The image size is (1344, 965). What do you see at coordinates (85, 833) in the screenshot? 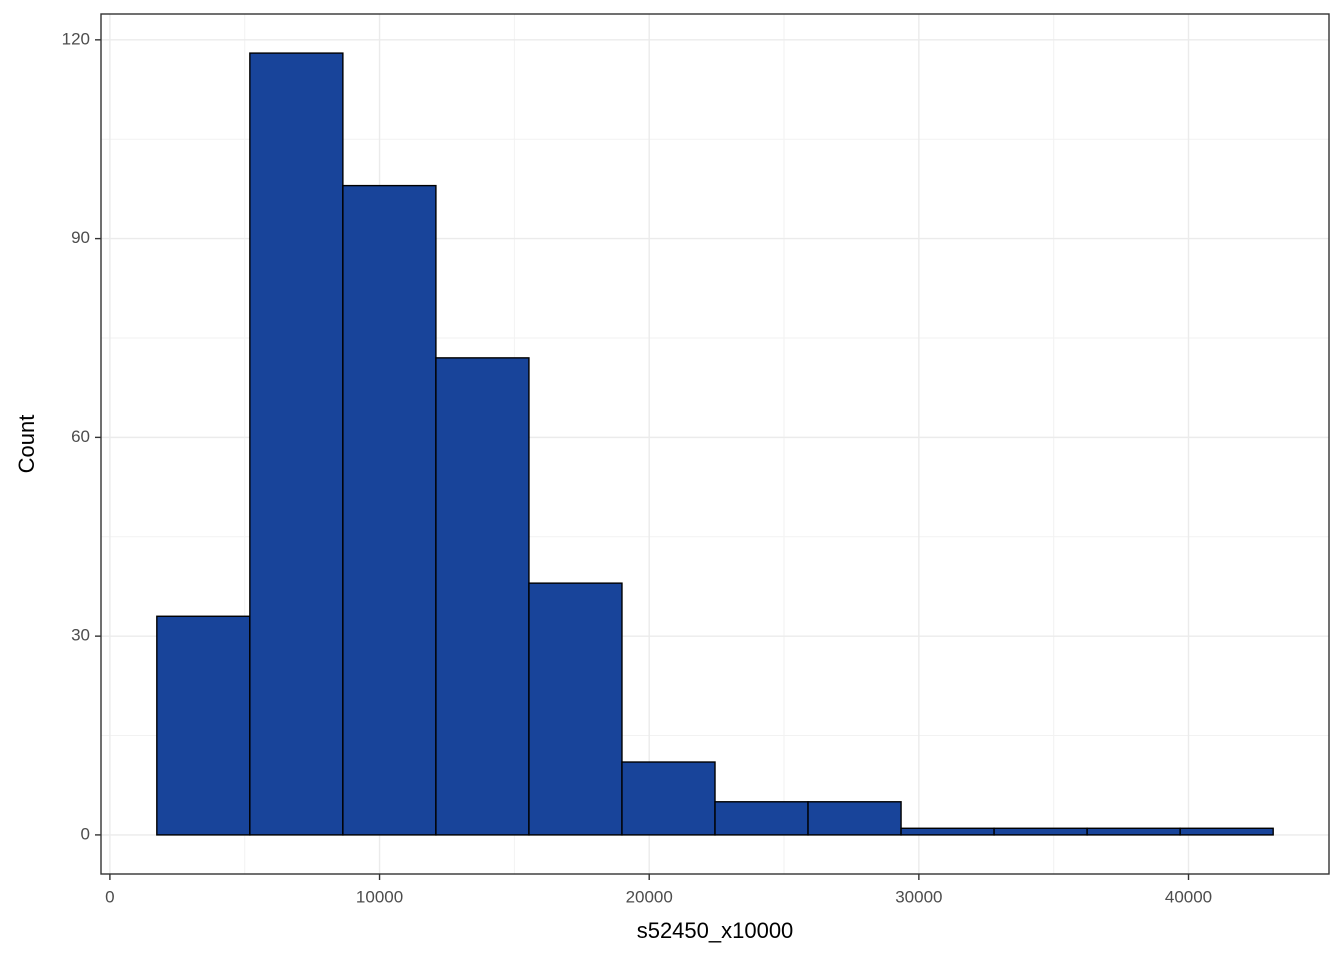
I see `y-tick-label: 0` at bounding box center [85, 833].